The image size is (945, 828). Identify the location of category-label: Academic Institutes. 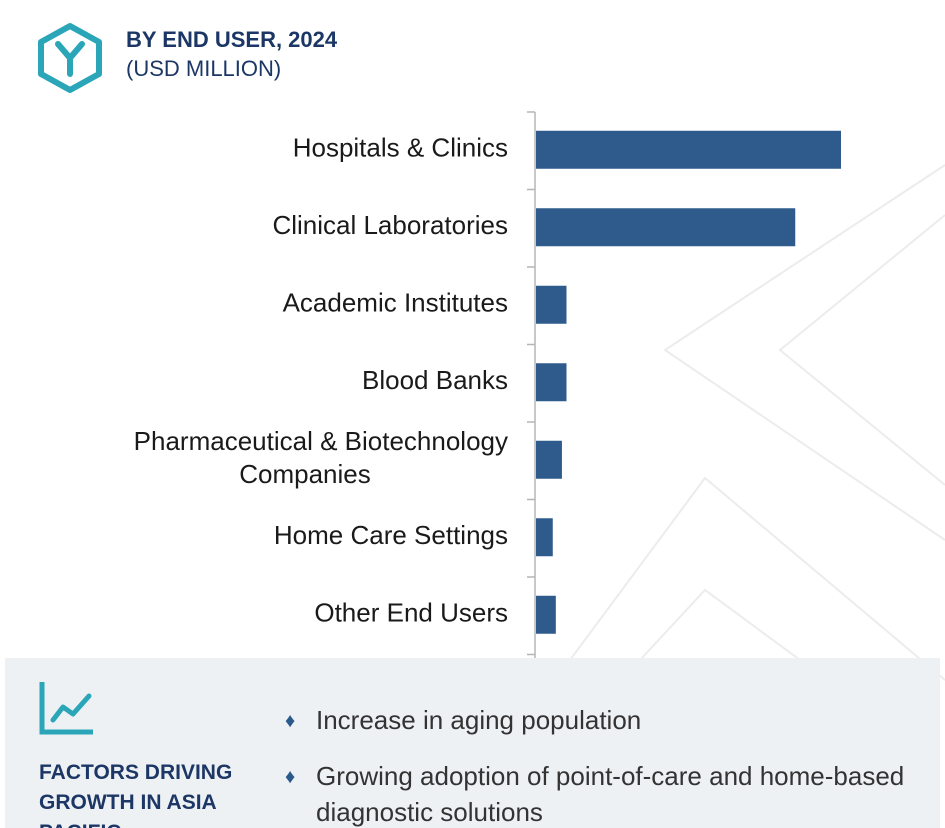
(395, 303).